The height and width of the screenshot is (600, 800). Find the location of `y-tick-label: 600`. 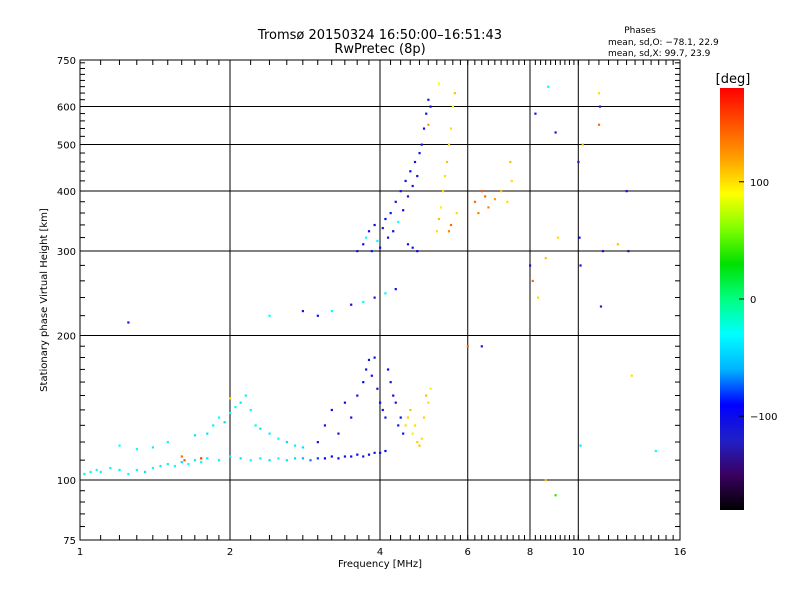

y-tick-label: 600 is located at coordinates (66, 108).